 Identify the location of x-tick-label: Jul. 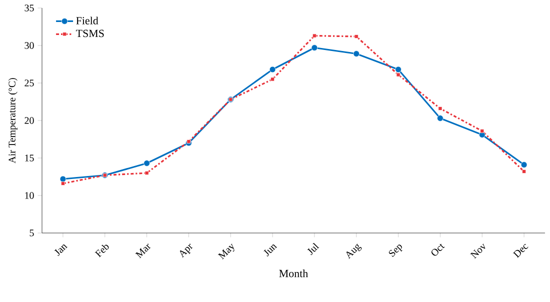
(313, 249).